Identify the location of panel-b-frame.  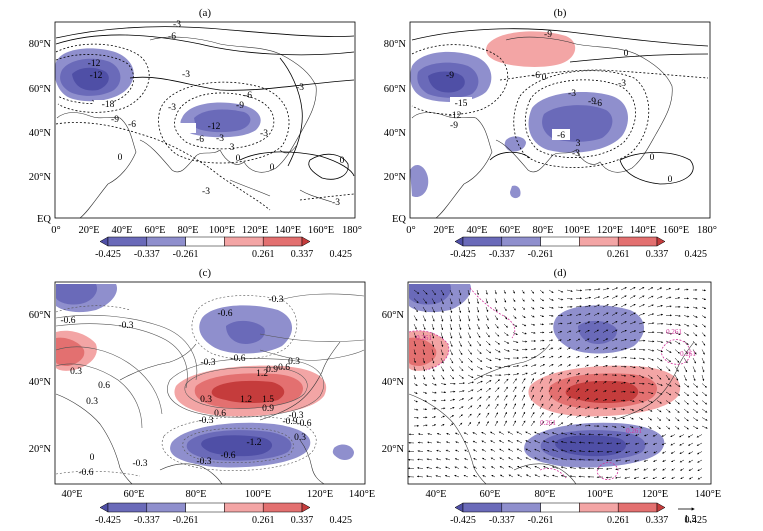
(560, 120).